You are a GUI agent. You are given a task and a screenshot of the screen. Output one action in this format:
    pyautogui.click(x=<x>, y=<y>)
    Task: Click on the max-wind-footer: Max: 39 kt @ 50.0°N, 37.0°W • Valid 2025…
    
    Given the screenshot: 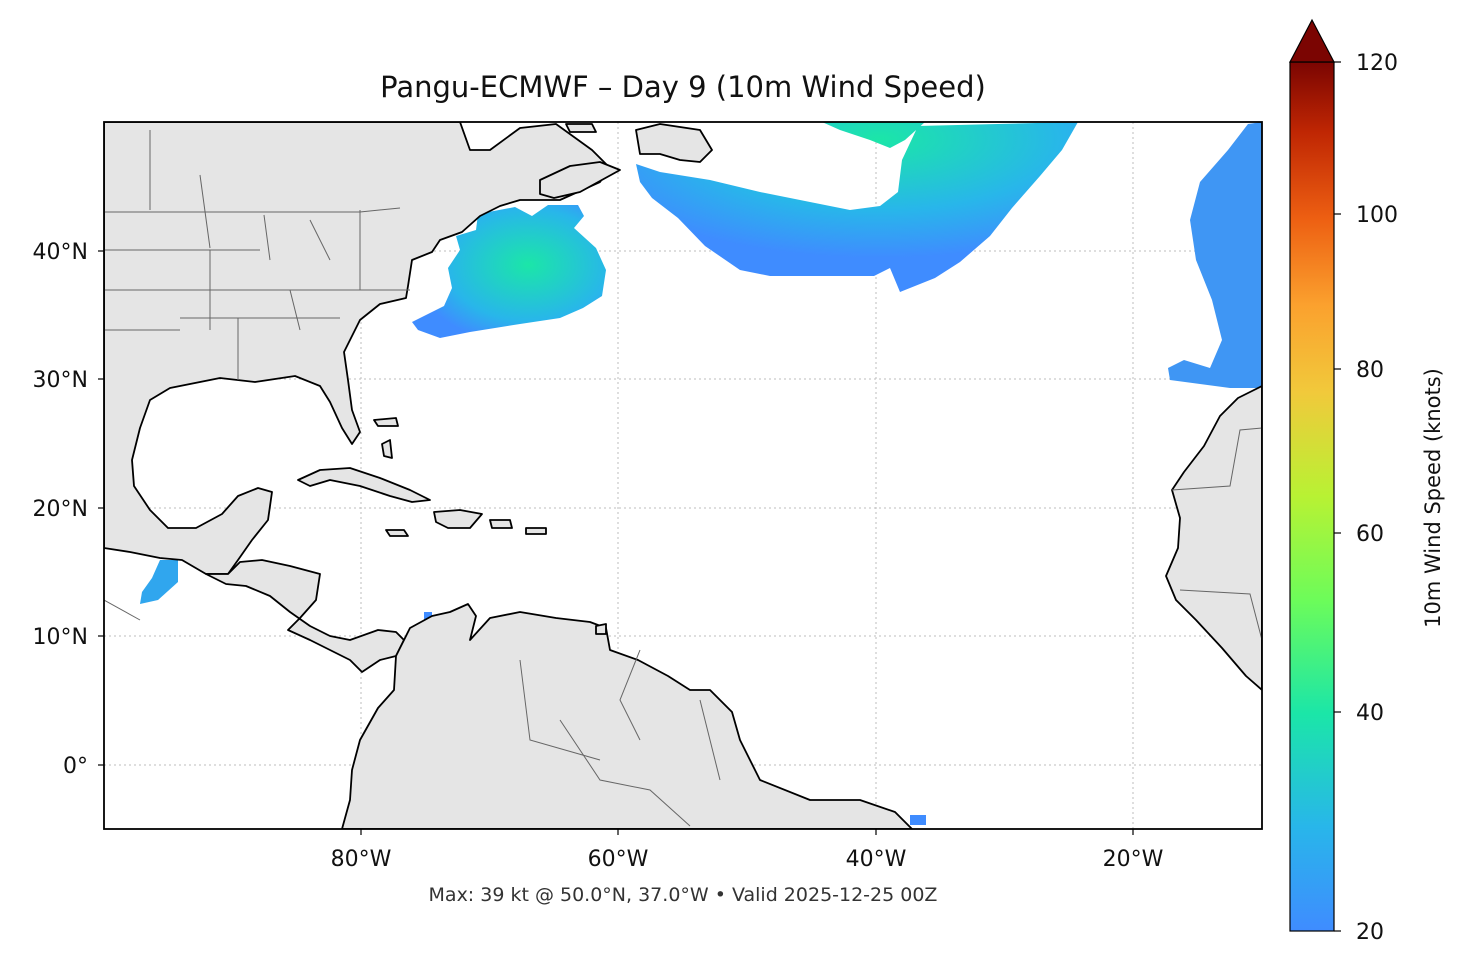 What is the action you would take?
    pyautogui.click(x=683, y=895)
    